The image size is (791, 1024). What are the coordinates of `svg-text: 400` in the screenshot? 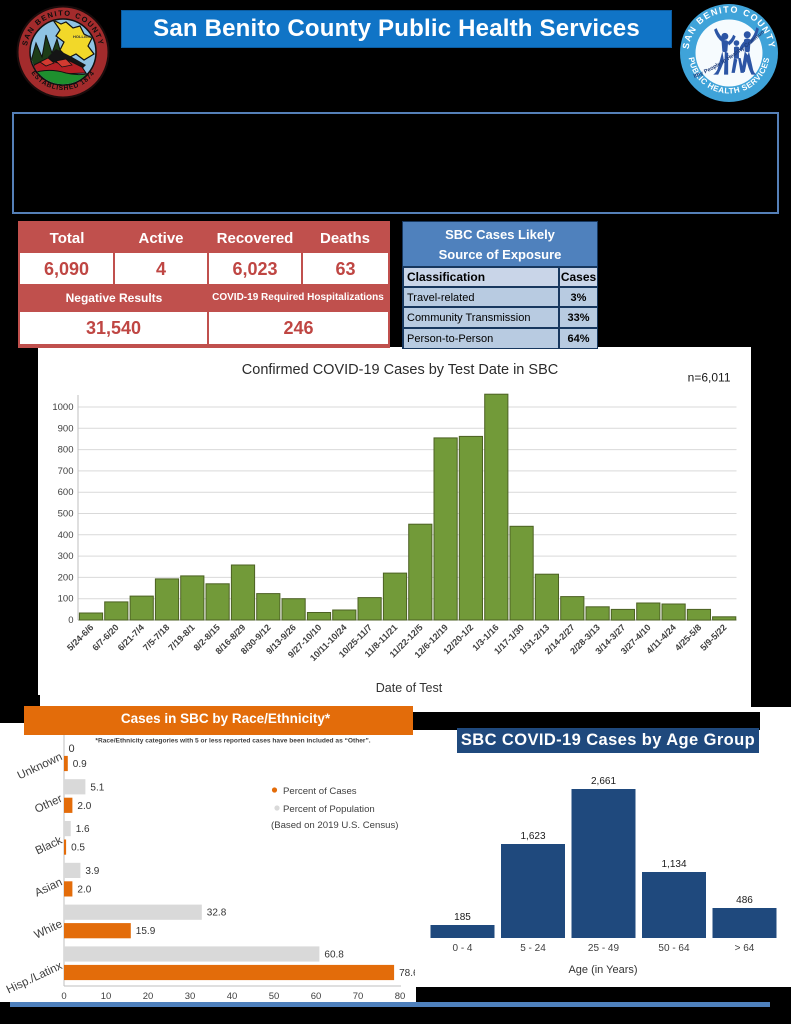 It's located at (66, 535).